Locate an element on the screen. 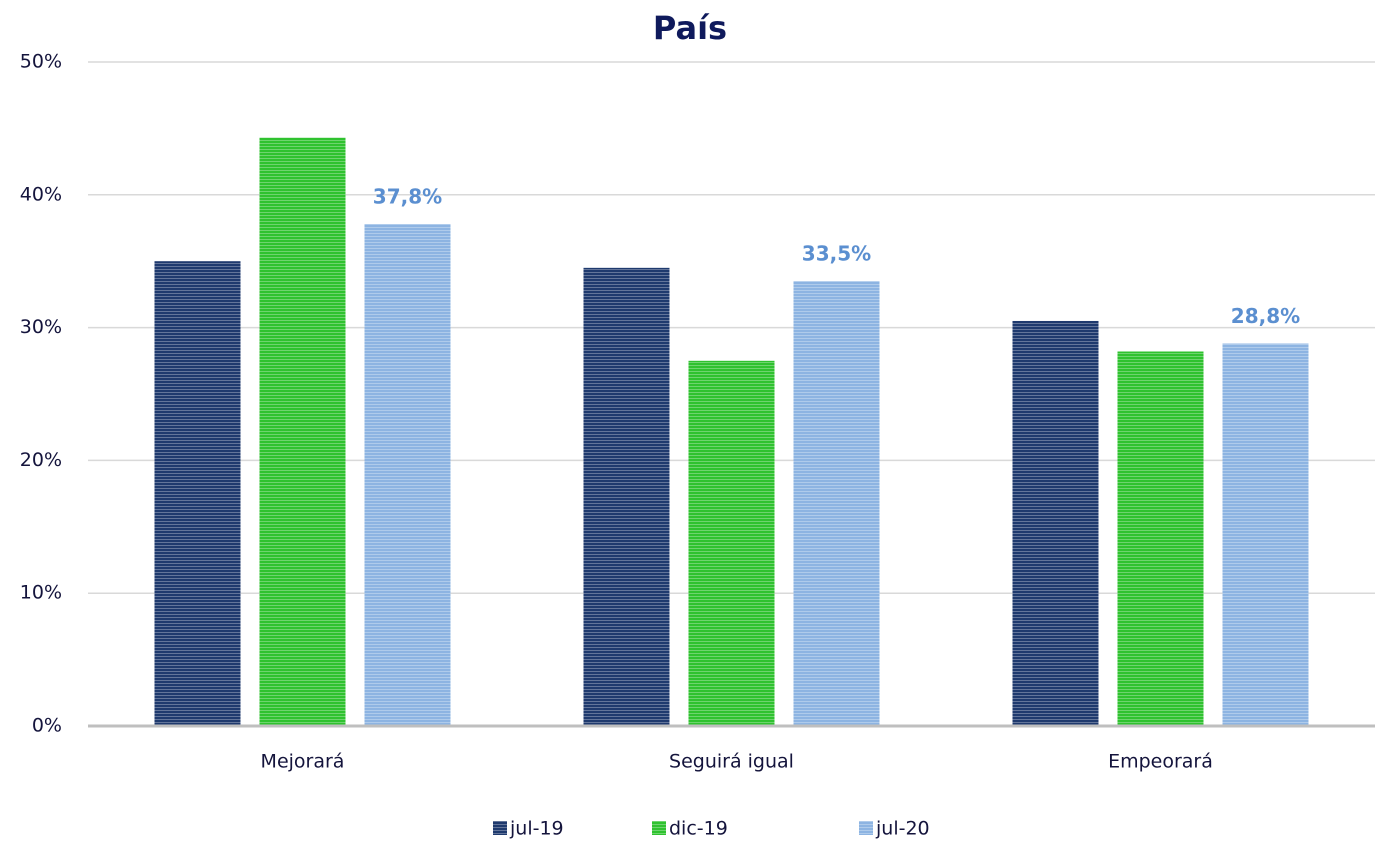 This screenshot has height=844, width=1381. legend-label: dic-19 is located at coordinates (698, 829).